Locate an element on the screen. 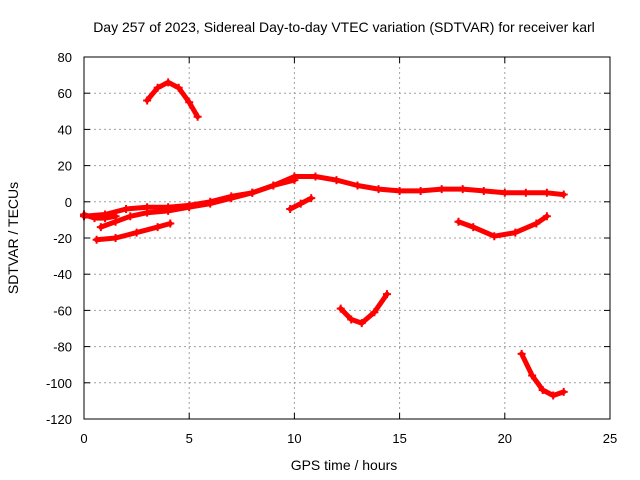  y-tick-label: -20 is located at coordinates (62, 238).